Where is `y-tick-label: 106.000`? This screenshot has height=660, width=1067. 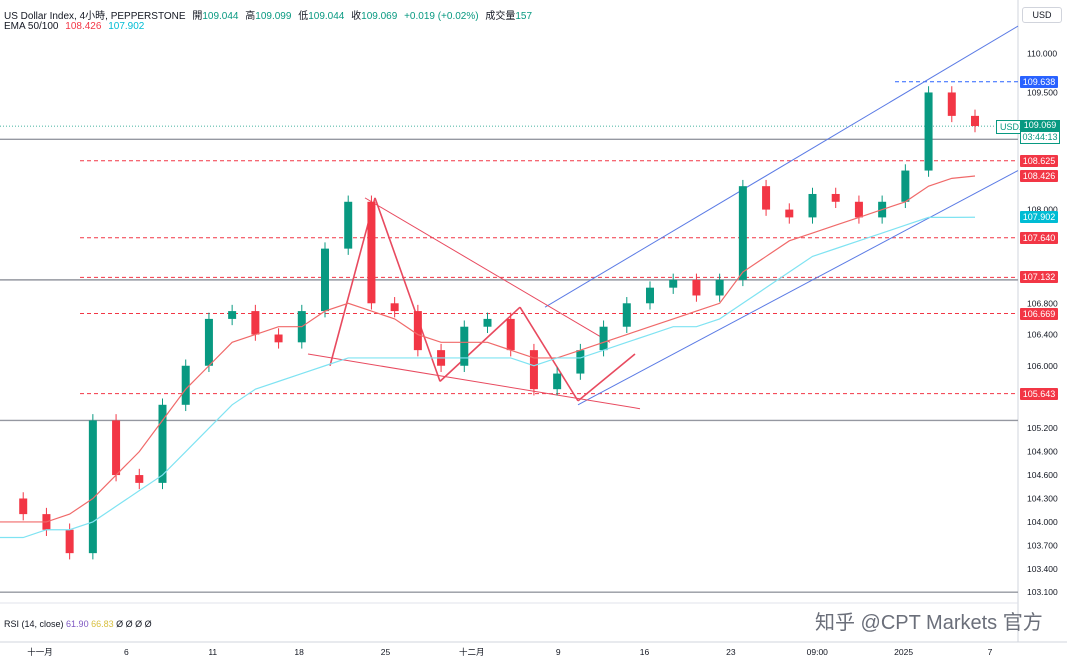 y-tick-label: 106.000 is located at coordinates (1042, 366).